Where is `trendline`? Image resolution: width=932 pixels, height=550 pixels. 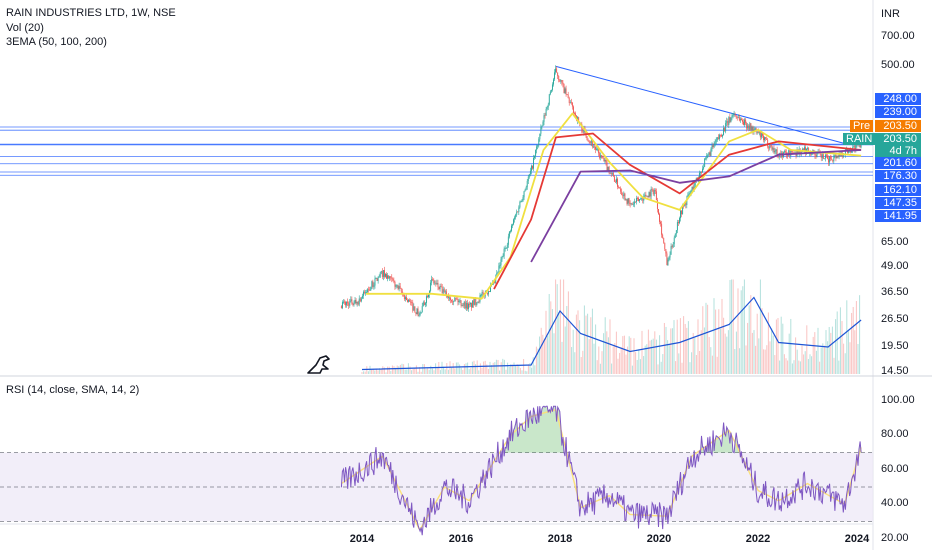 trendline is located at coordinates (700, 104).